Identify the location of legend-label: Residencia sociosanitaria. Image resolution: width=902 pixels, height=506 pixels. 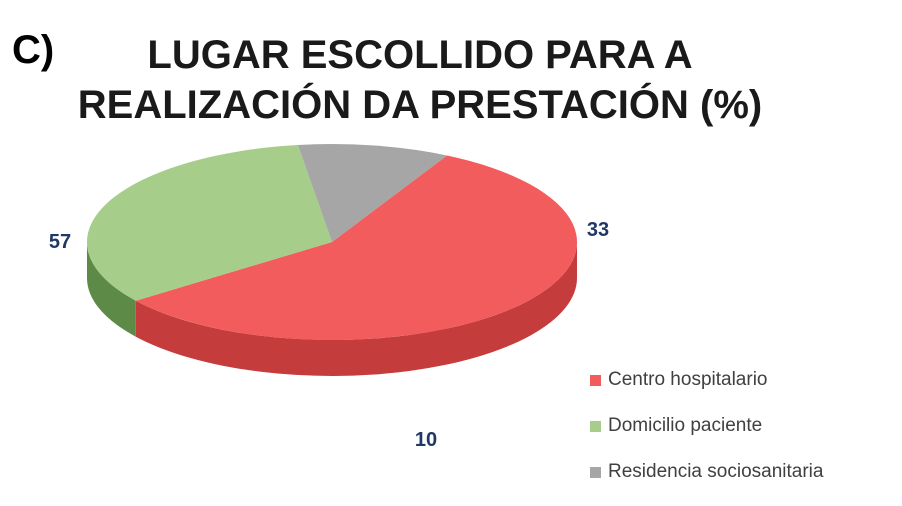
(716, 471).